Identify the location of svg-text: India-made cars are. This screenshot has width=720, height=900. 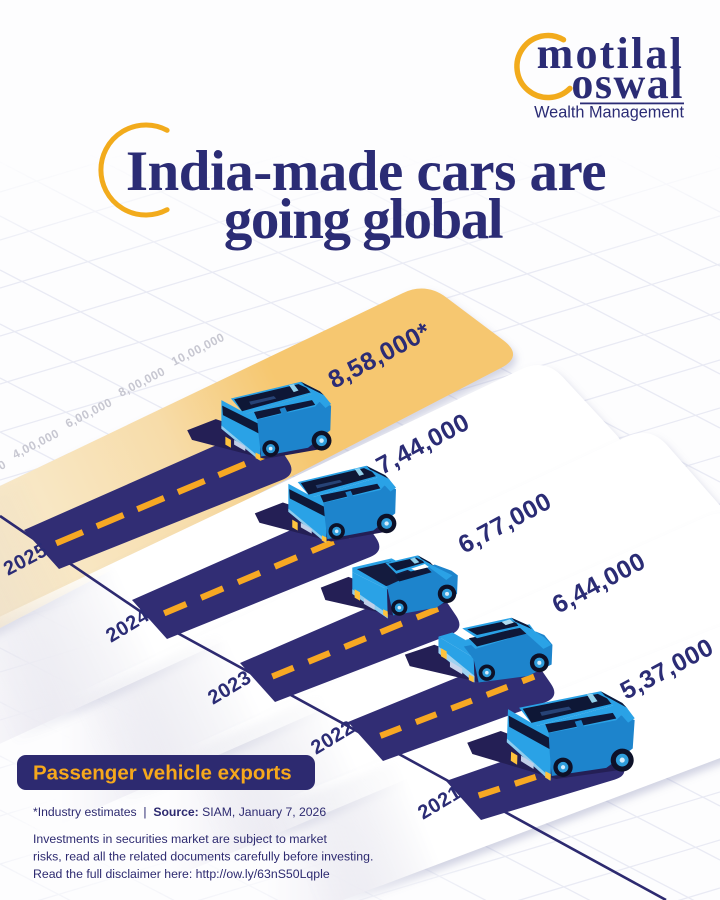
(366, 171).